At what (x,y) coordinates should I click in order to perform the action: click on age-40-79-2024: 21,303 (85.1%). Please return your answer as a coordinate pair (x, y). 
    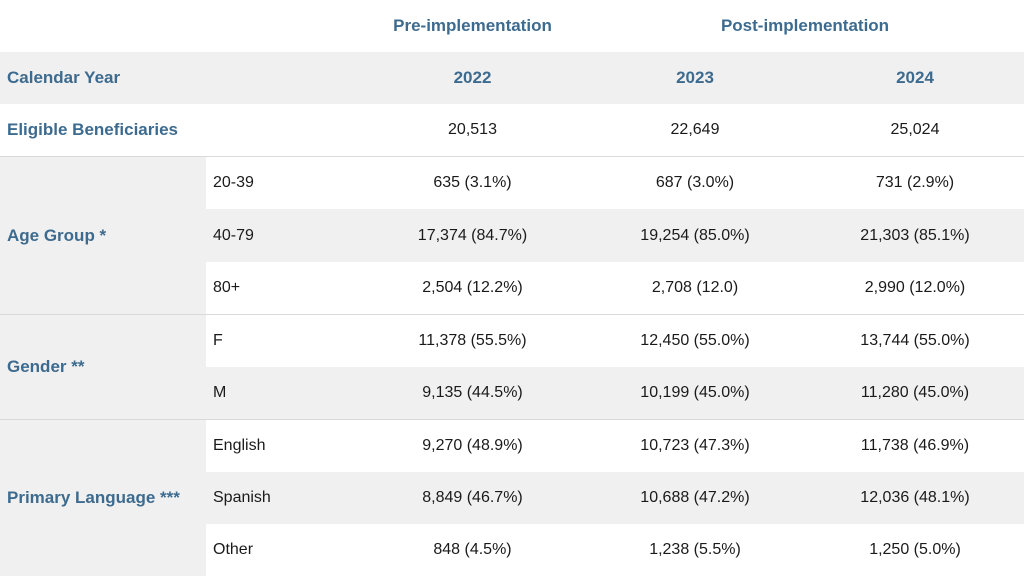
    Looking at the image, I should click on (915, 235).